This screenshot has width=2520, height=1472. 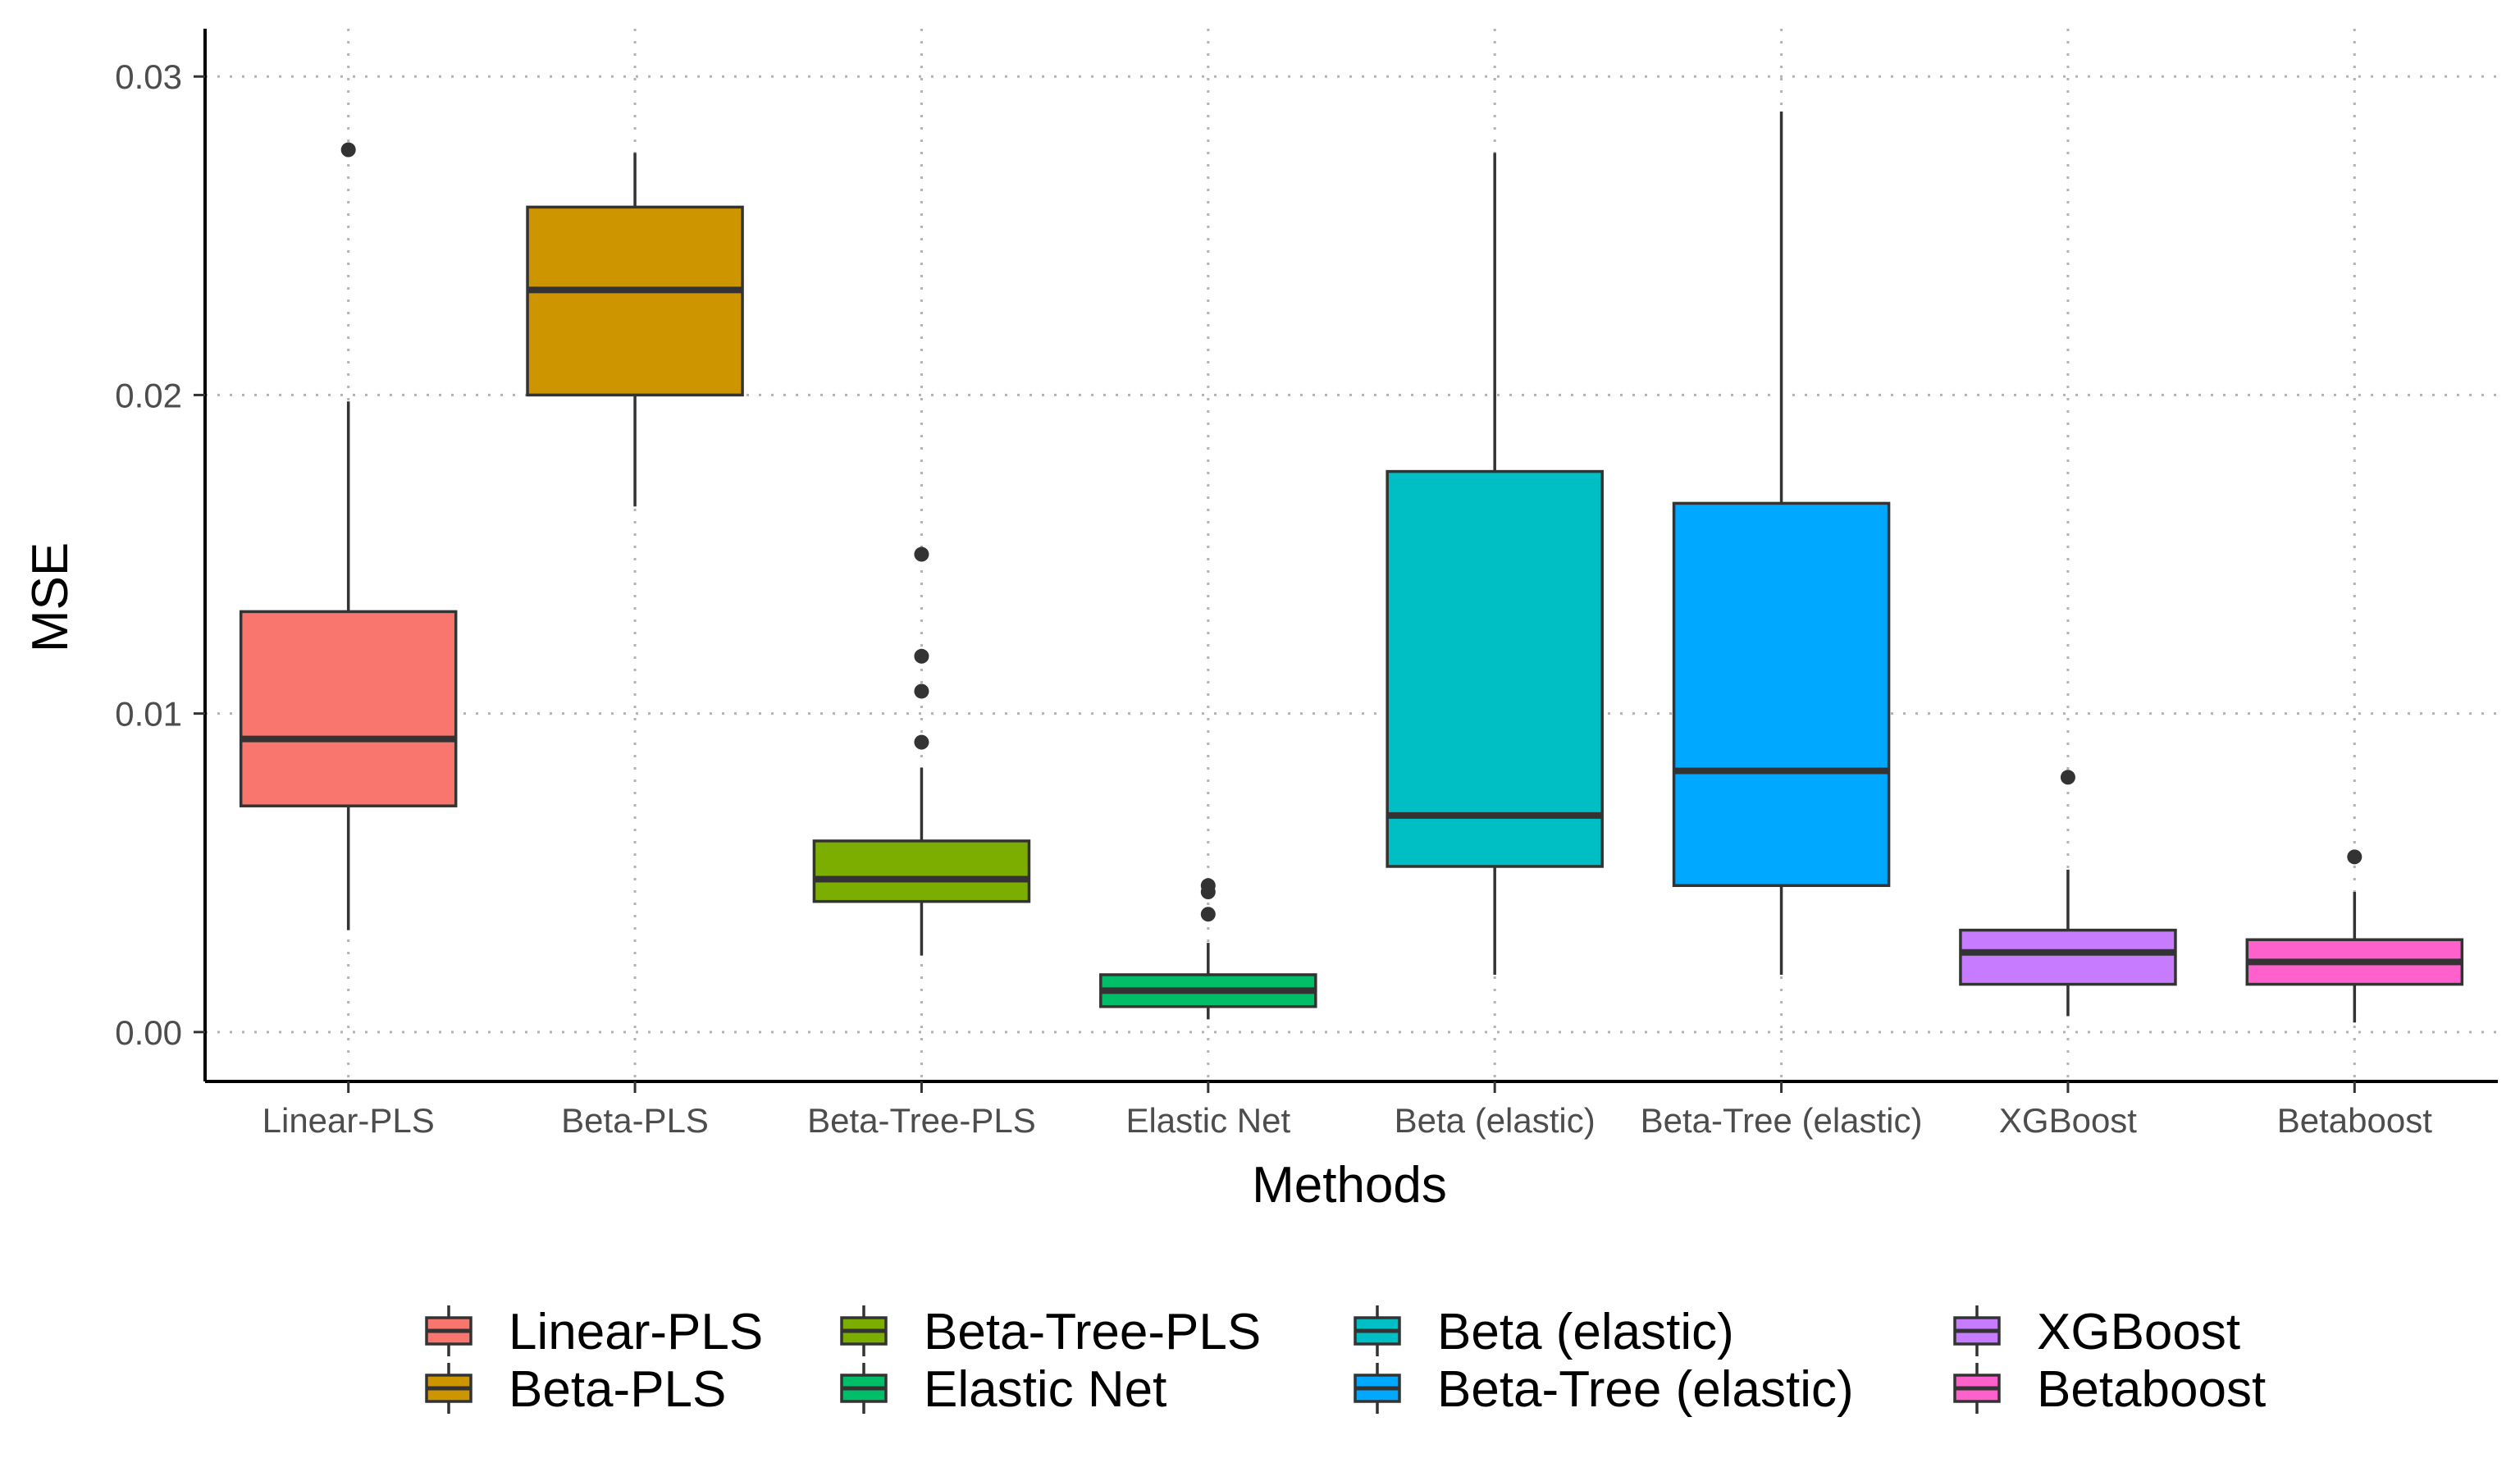 What do you see at coordinates (348, 536) in the screenshot?
I see `box-linear-pls` at bounding box center [348, 536].